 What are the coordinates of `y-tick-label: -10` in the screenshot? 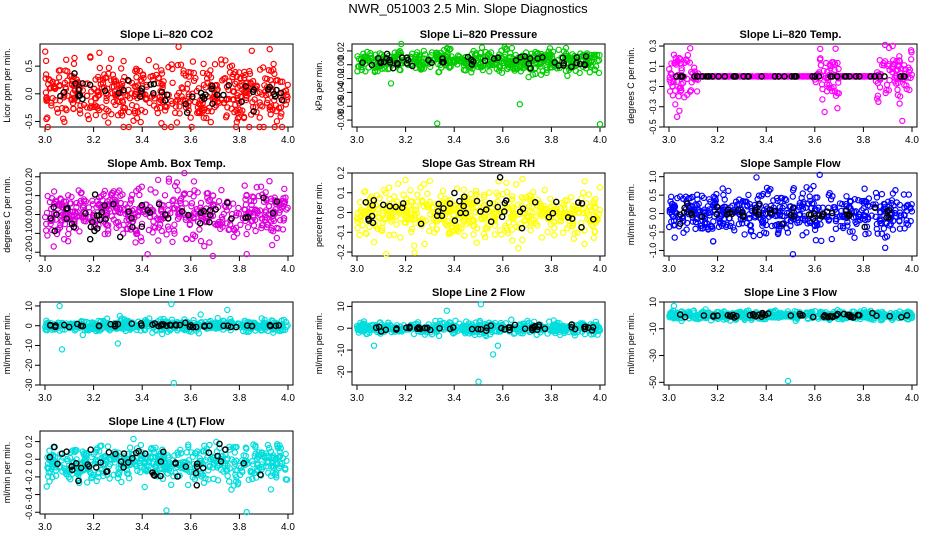 It's located at (29, 345).